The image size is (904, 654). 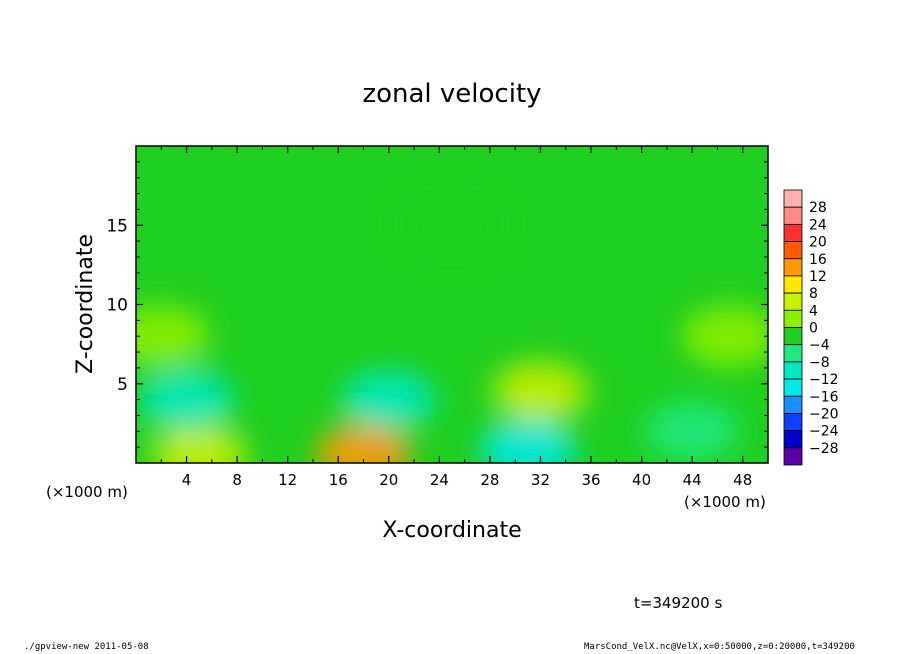 What do you see at coordinates (87, 492) in the screenshot?
I see `x-axis-unit: (×1000 m)` at bounding box center [87, 492].